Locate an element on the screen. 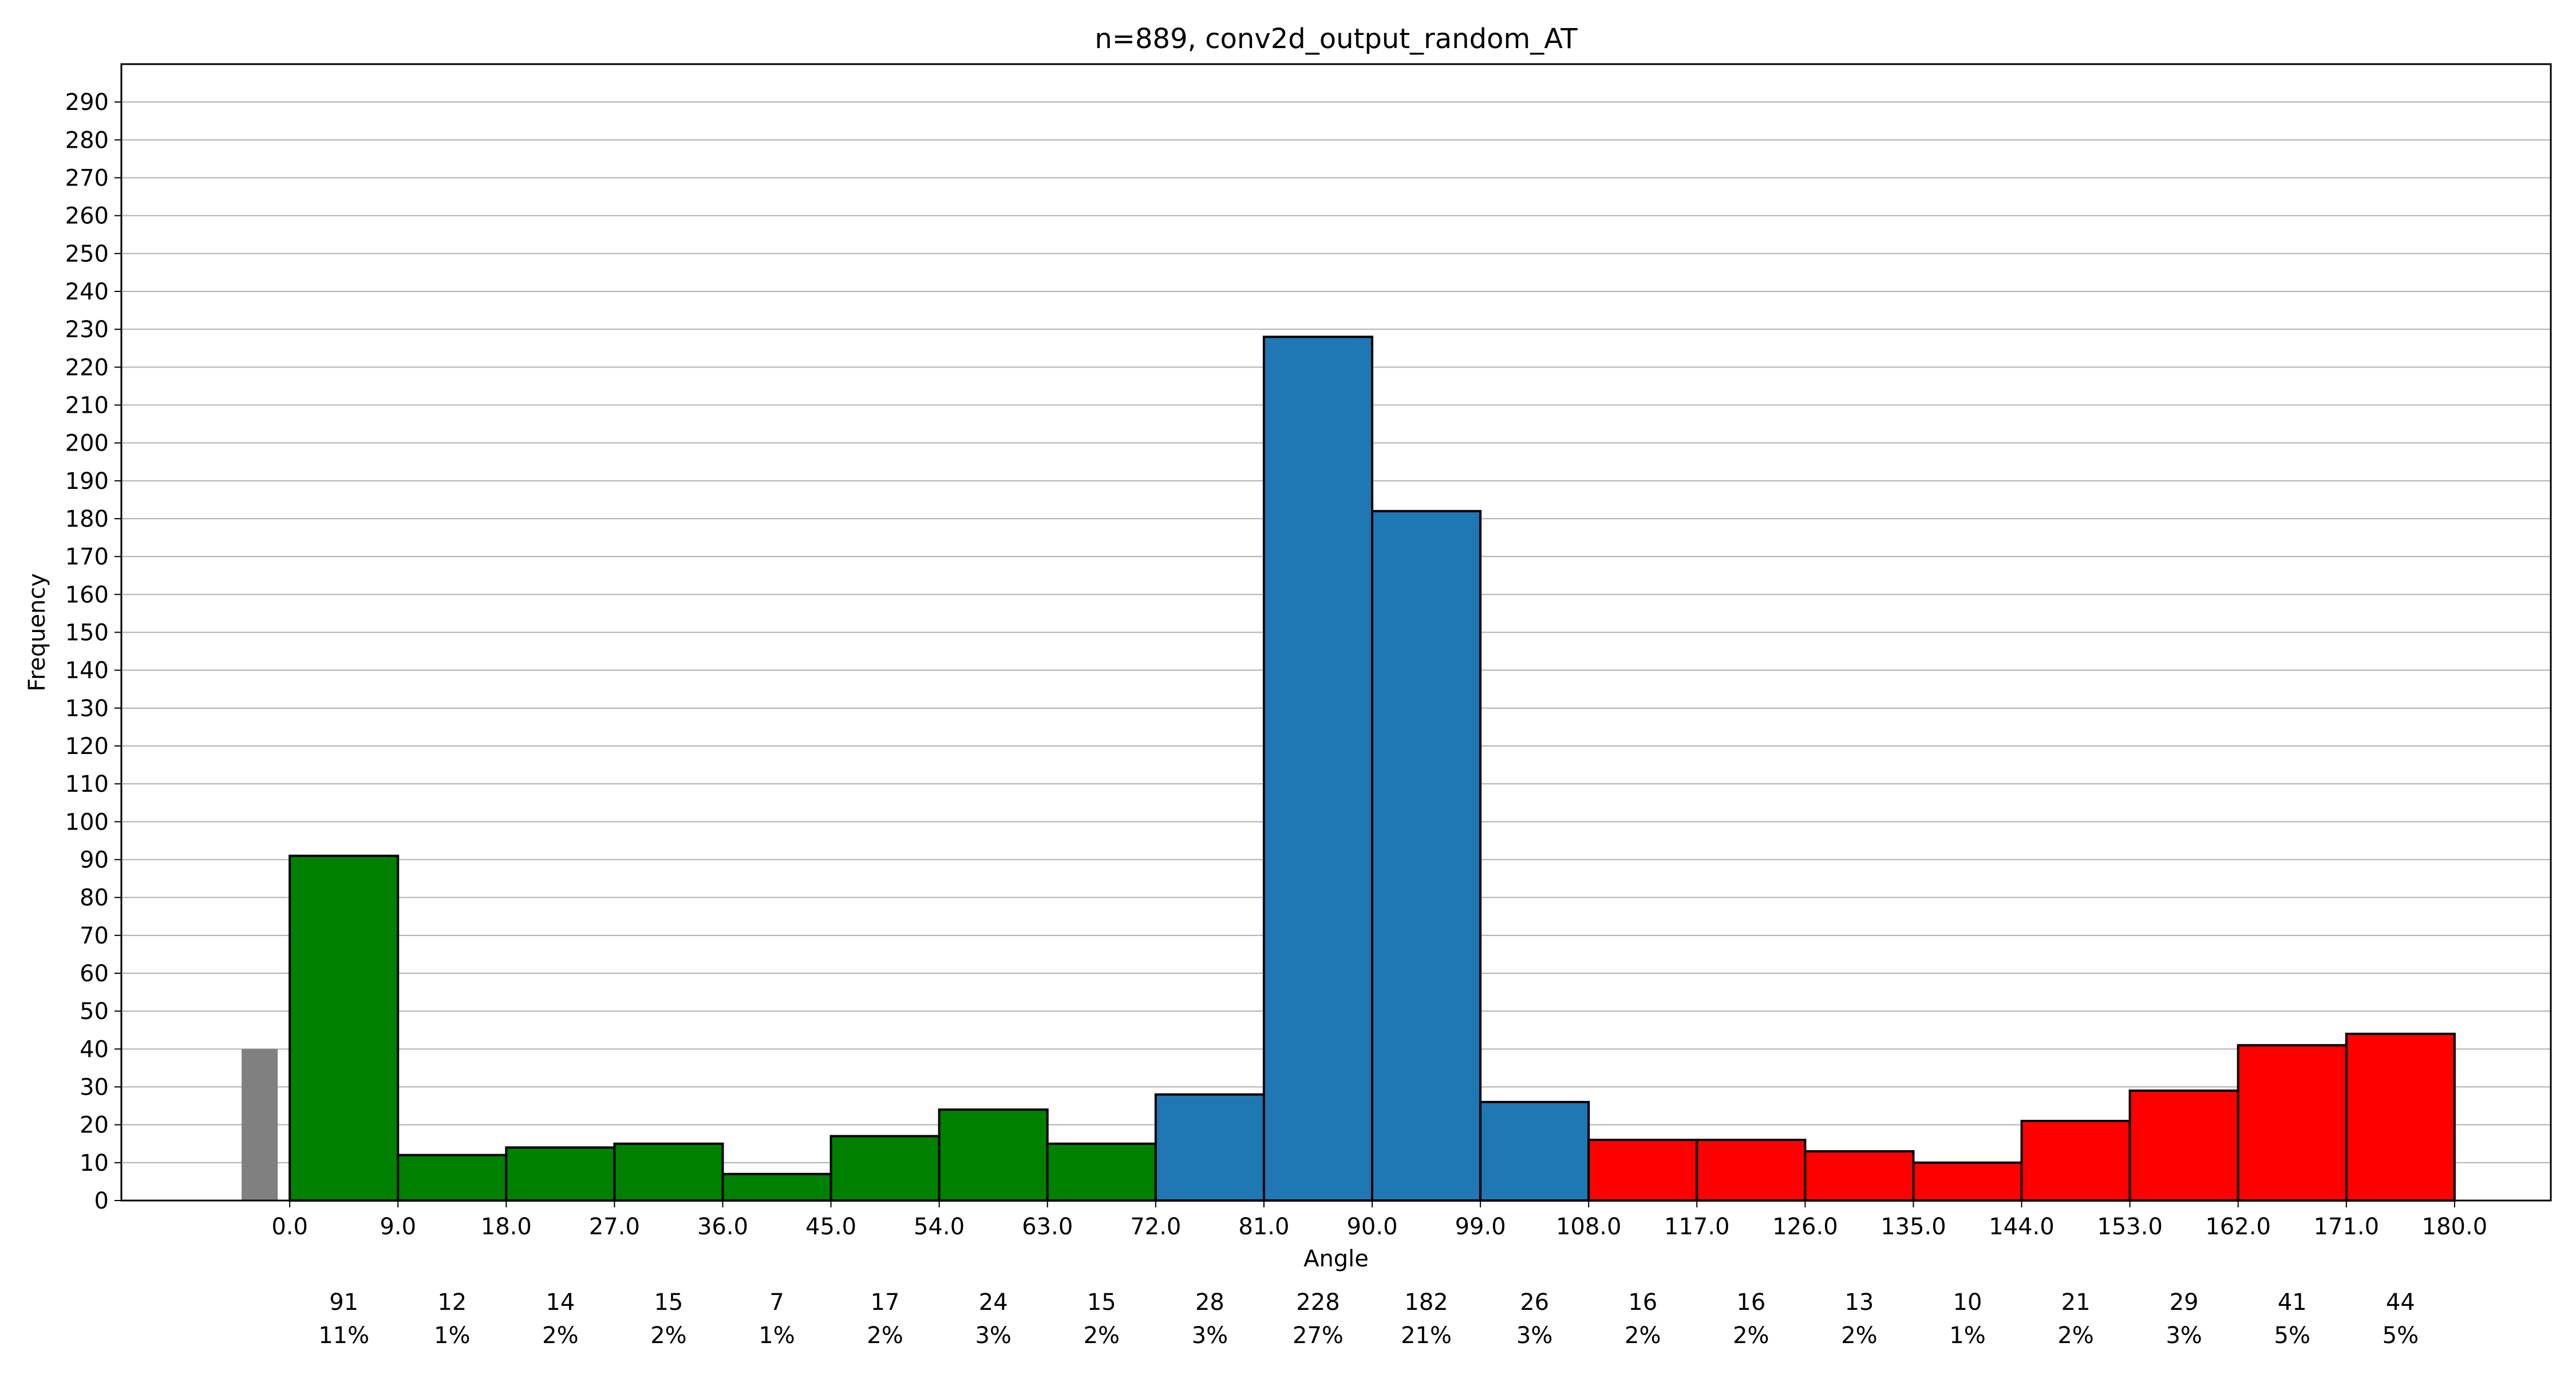 The height and width of the screenshot is (1374, 2576). y-tick-label: 250 is located at coordinates (87, 254).